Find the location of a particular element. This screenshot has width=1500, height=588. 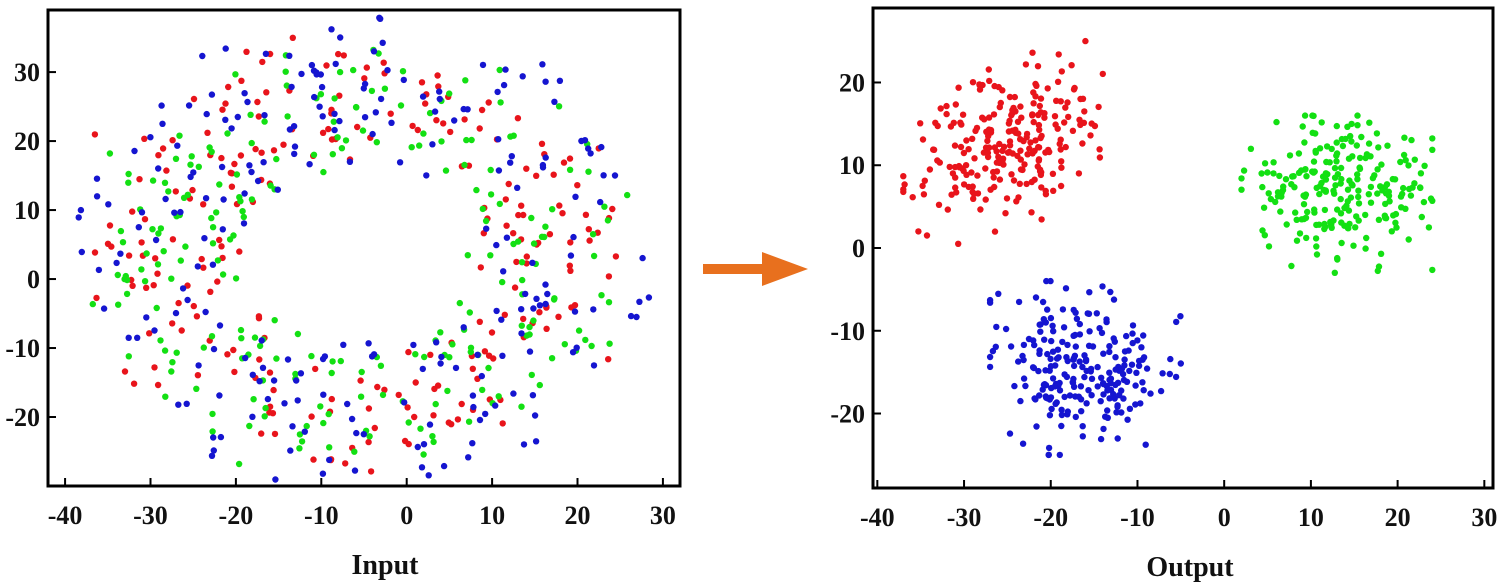

output-x-tick-label: 10 is located at coordinates (1311, 517).